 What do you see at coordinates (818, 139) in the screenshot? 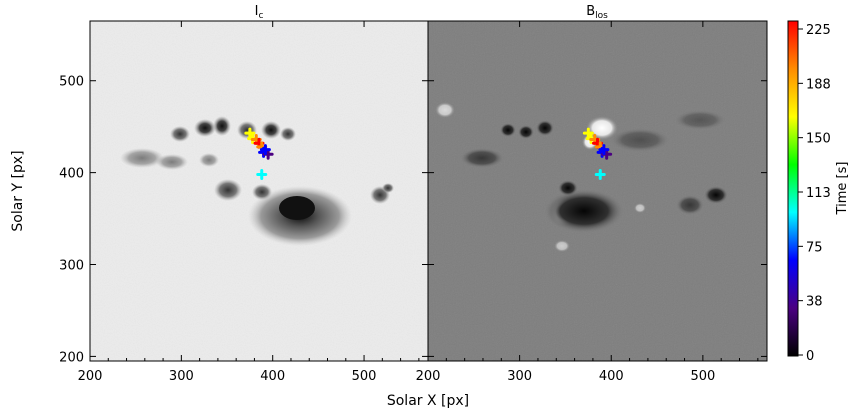
I see `colorbar-tick-label: 150` at bounding box center [818, 139].